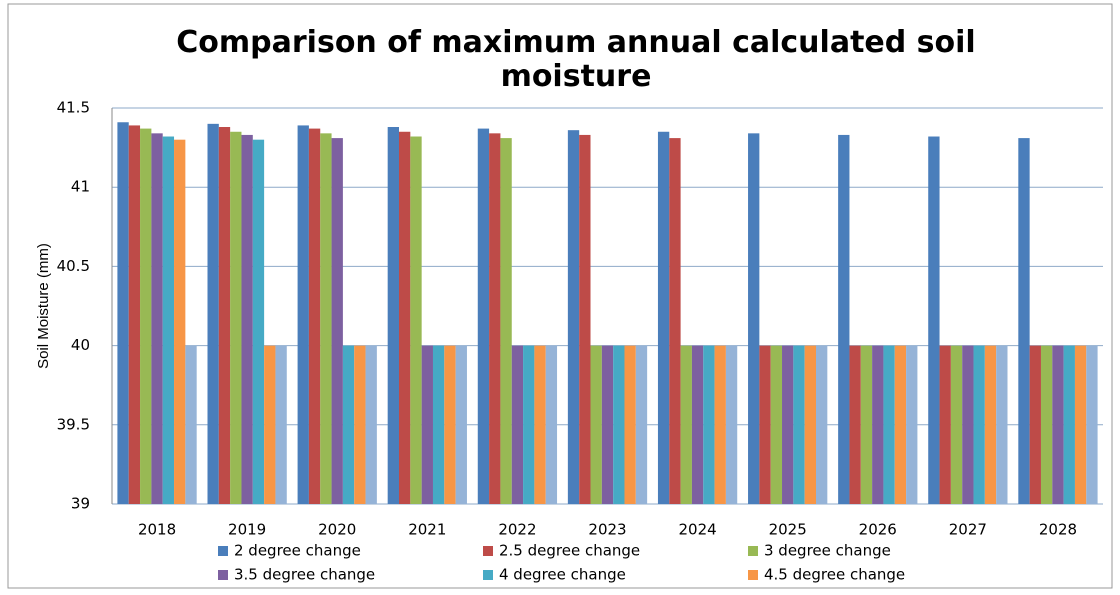 This screenshot has width=1120, height=595. I want to click on x-tick-label: 2020, so click(337, 530).